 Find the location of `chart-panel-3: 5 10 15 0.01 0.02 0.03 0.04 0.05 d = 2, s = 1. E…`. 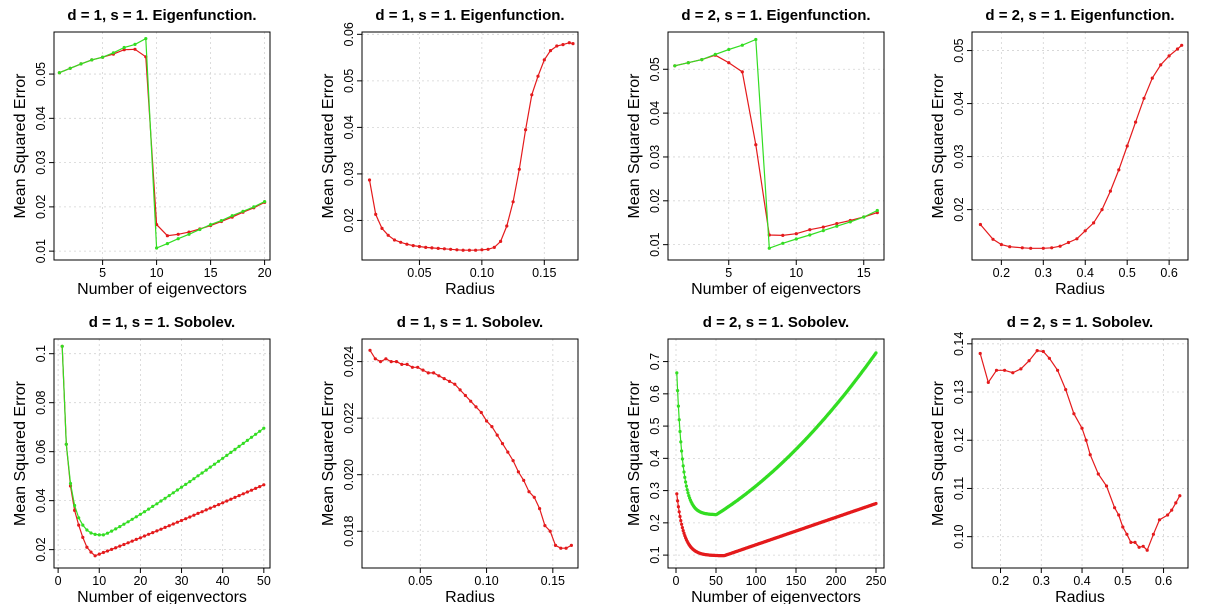

chart-panel-3: 5 10 15 0.01 0.02 0.03 0.04 0.05 d = 2, s = 1. E… is located at coordinates (755, 152).